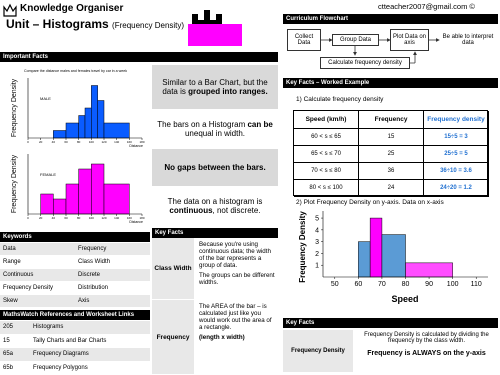  I want to click on fact-part: , not discrete., so click(236, 210).